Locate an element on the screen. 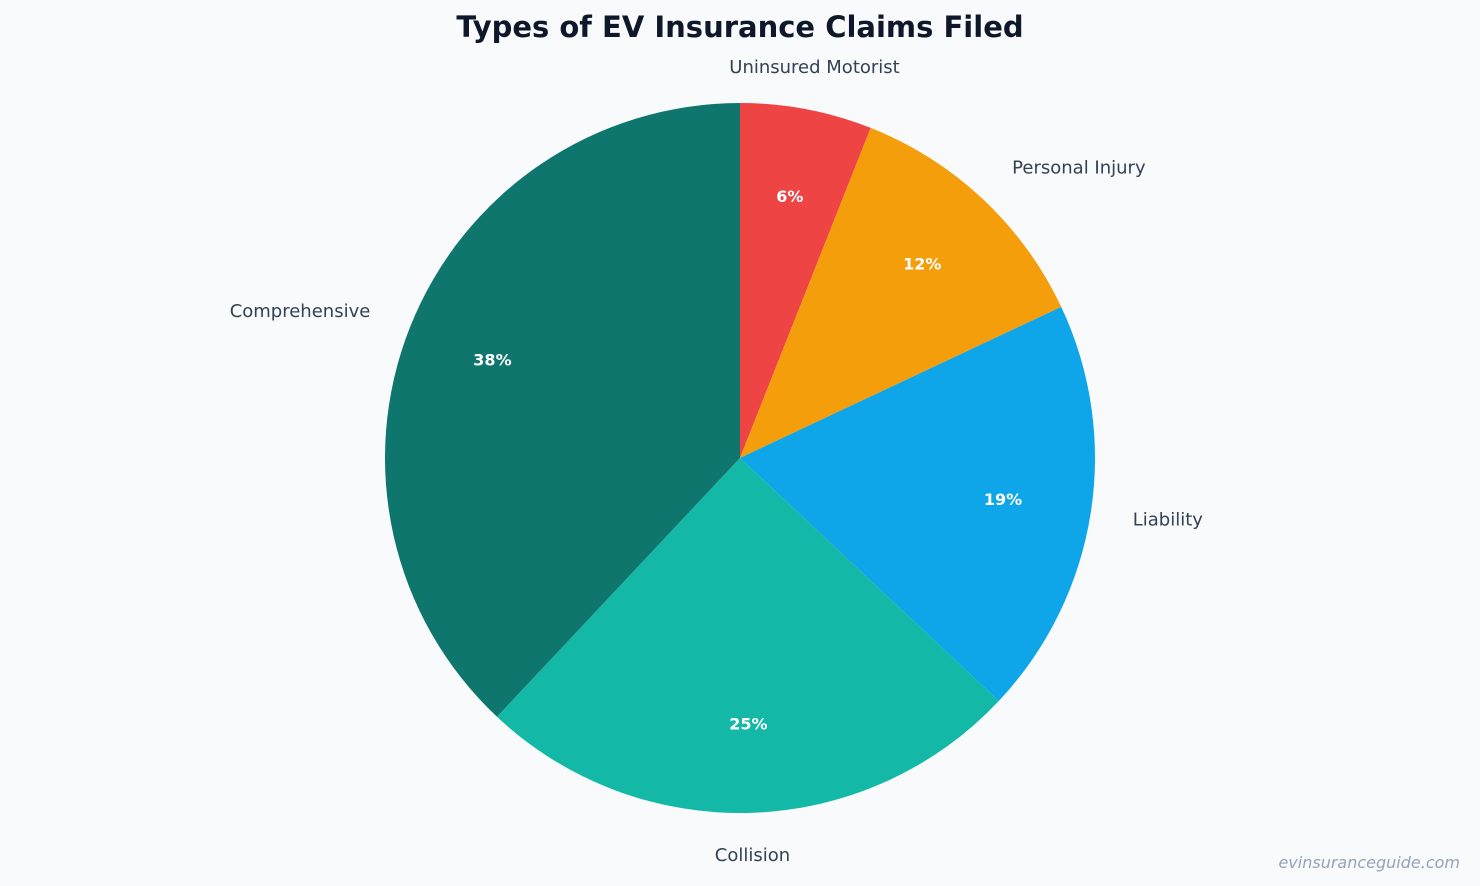  category-label-uninsured-motorist: Uninsured Motorist is located at coordinates (814, 67).